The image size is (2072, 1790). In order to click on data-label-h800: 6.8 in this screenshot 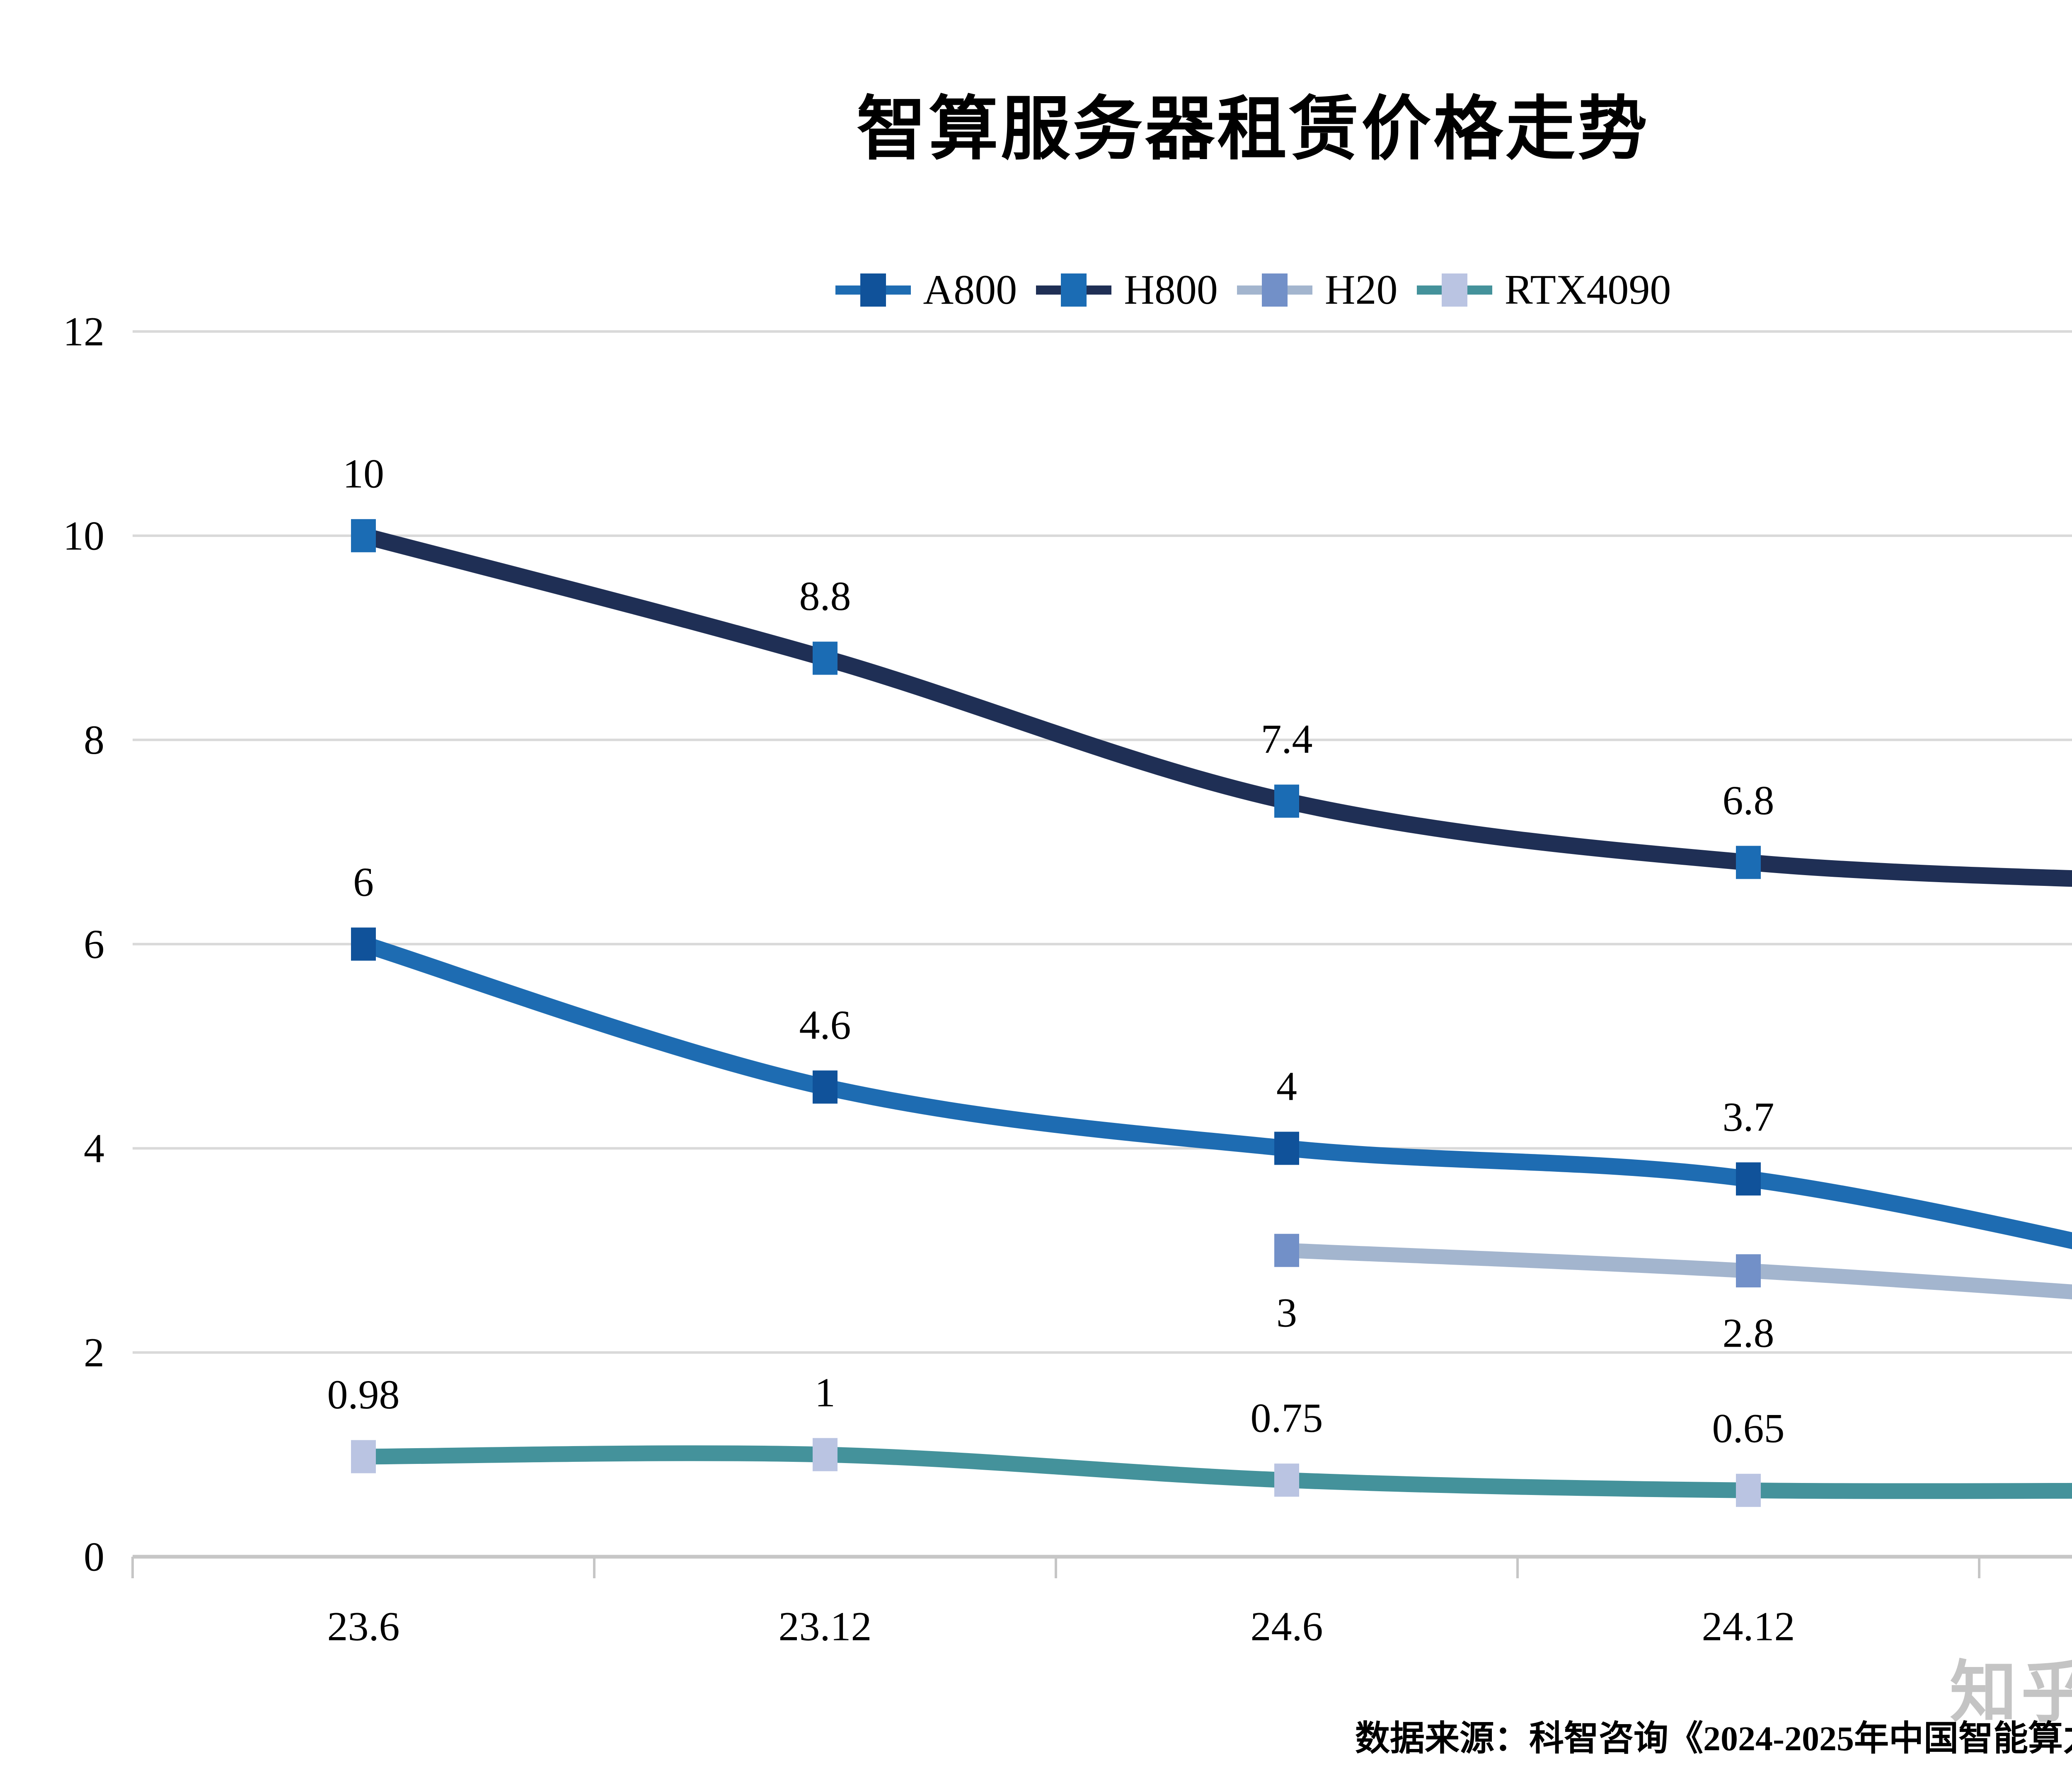, I will do `click(1748, 800)`.